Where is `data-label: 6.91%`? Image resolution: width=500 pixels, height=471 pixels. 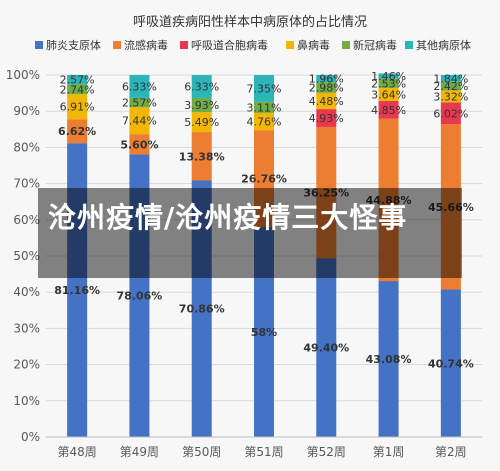 data-label: 6.91% is located at coordinates (77, 107).